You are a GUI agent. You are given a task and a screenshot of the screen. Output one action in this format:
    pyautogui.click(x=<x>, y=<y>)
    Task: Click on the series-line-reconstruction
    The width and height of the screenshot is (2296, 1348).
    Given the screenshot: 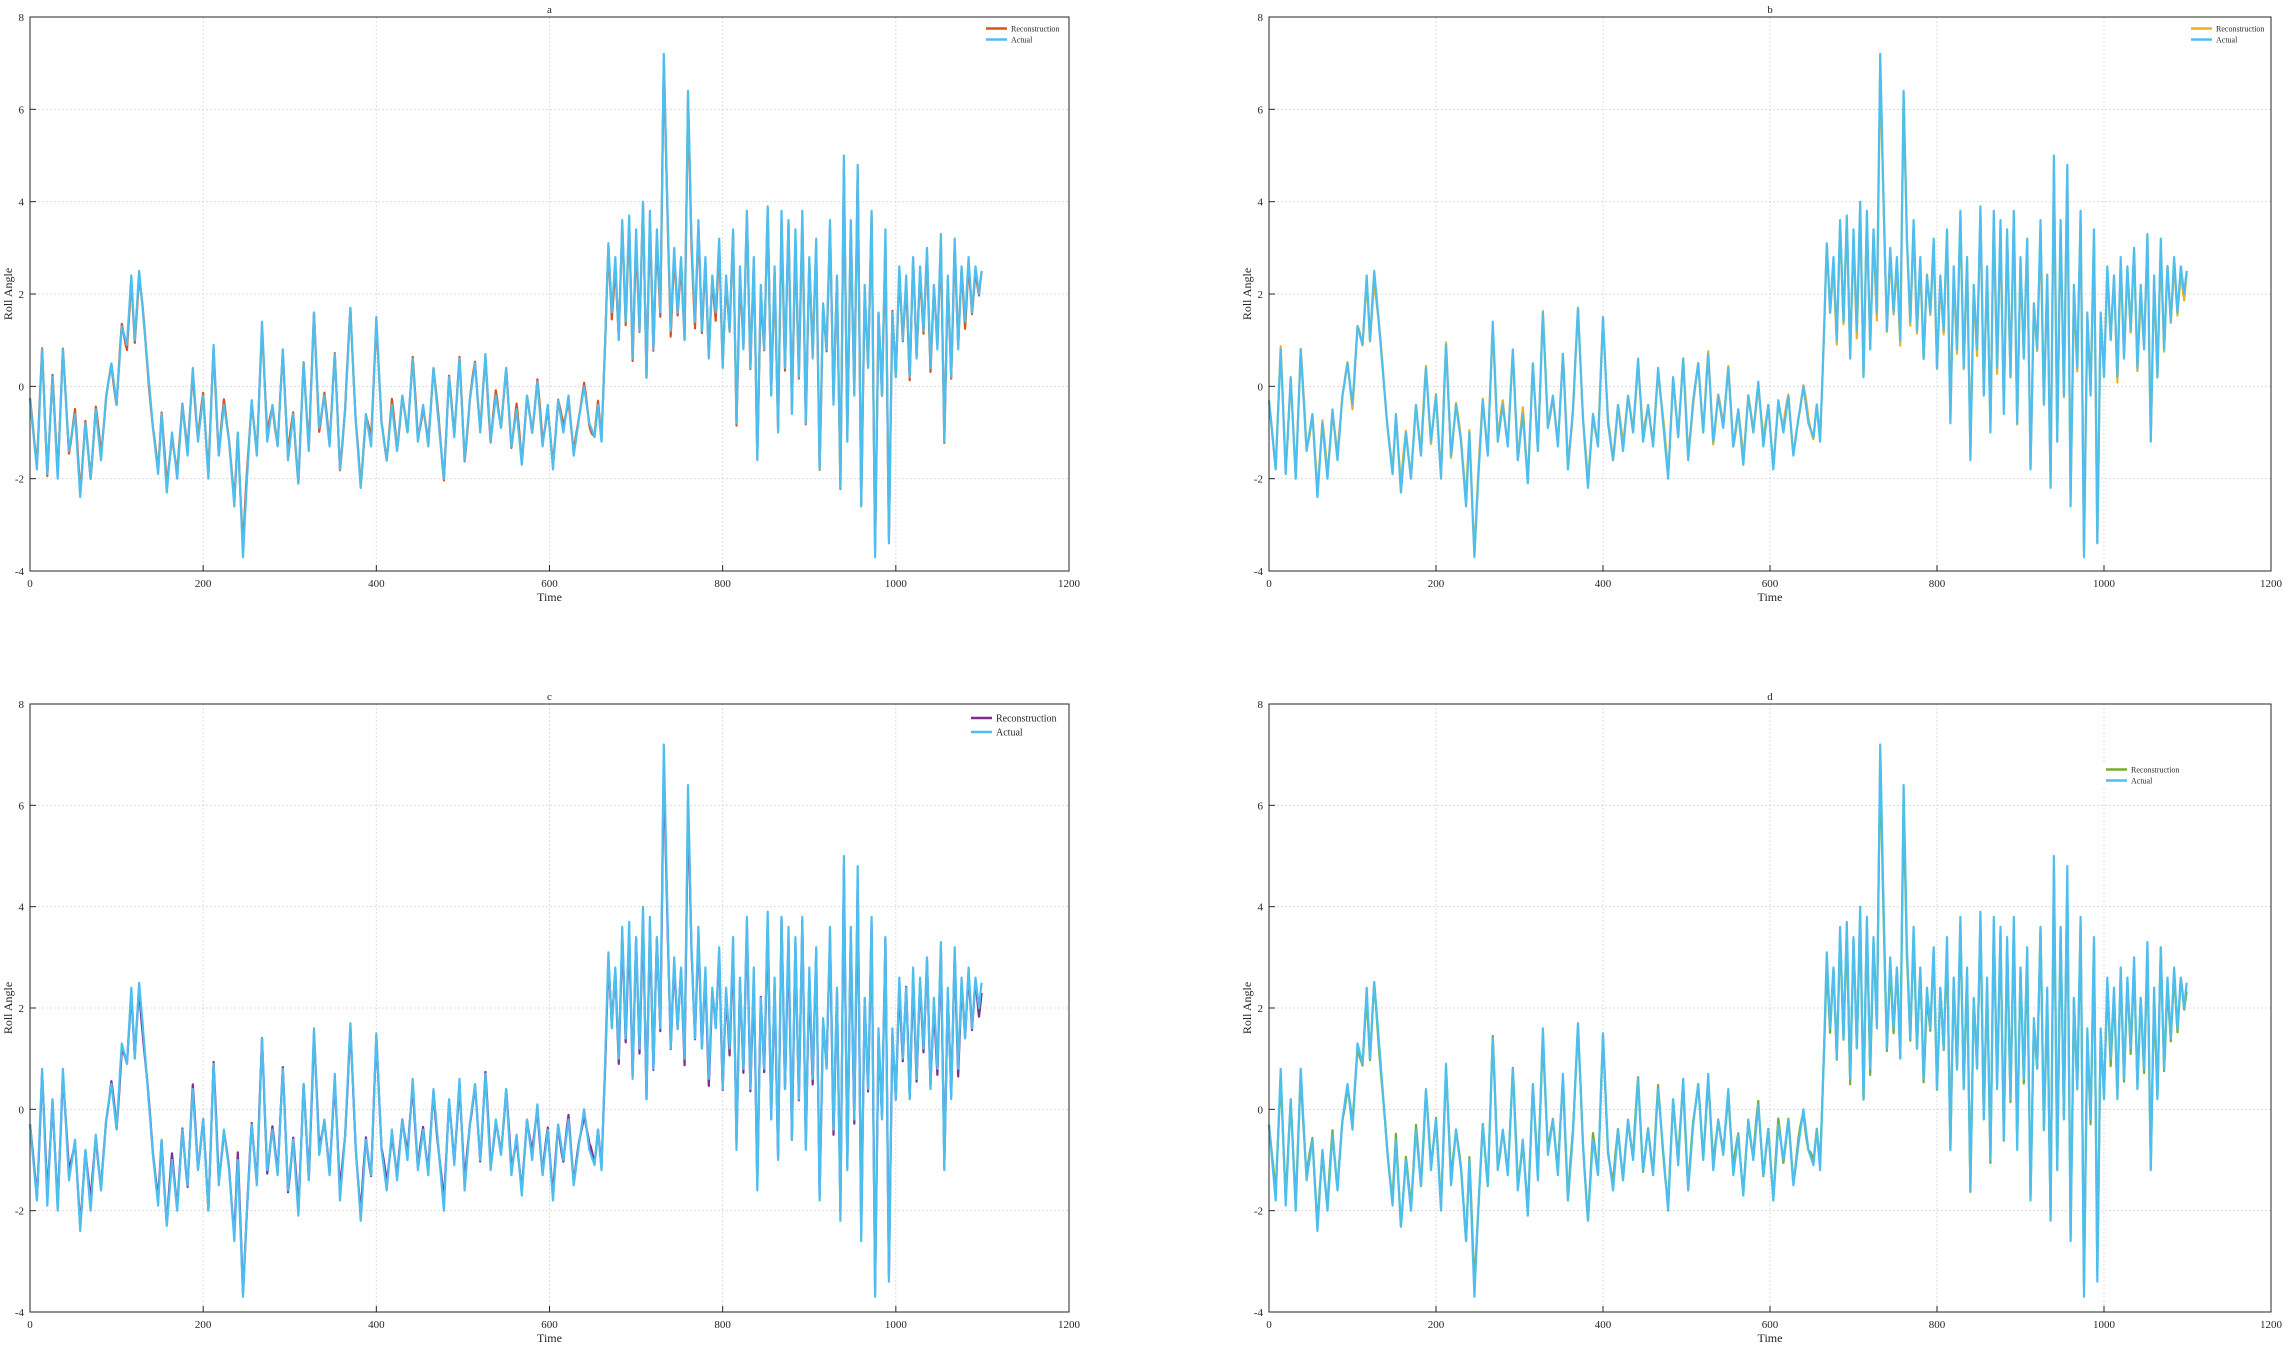 What is the action you would take?
    pyautogui.click(x=1727, y=312)
    